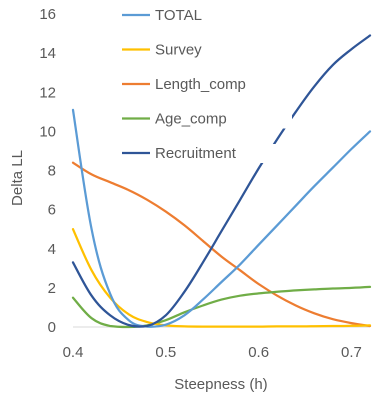  I want to click on legend-label-survey: Survey, so click(178, 50).